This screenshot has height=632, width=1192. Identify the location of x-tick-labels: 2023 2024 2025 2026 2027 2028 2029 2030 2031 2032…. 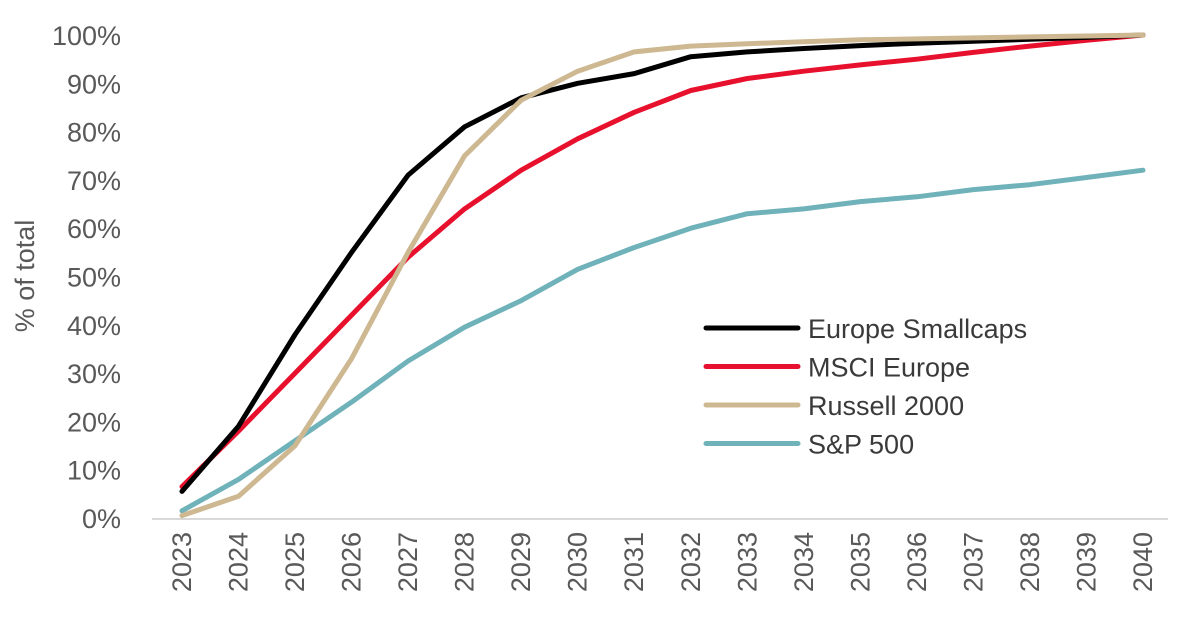
(662, 562).